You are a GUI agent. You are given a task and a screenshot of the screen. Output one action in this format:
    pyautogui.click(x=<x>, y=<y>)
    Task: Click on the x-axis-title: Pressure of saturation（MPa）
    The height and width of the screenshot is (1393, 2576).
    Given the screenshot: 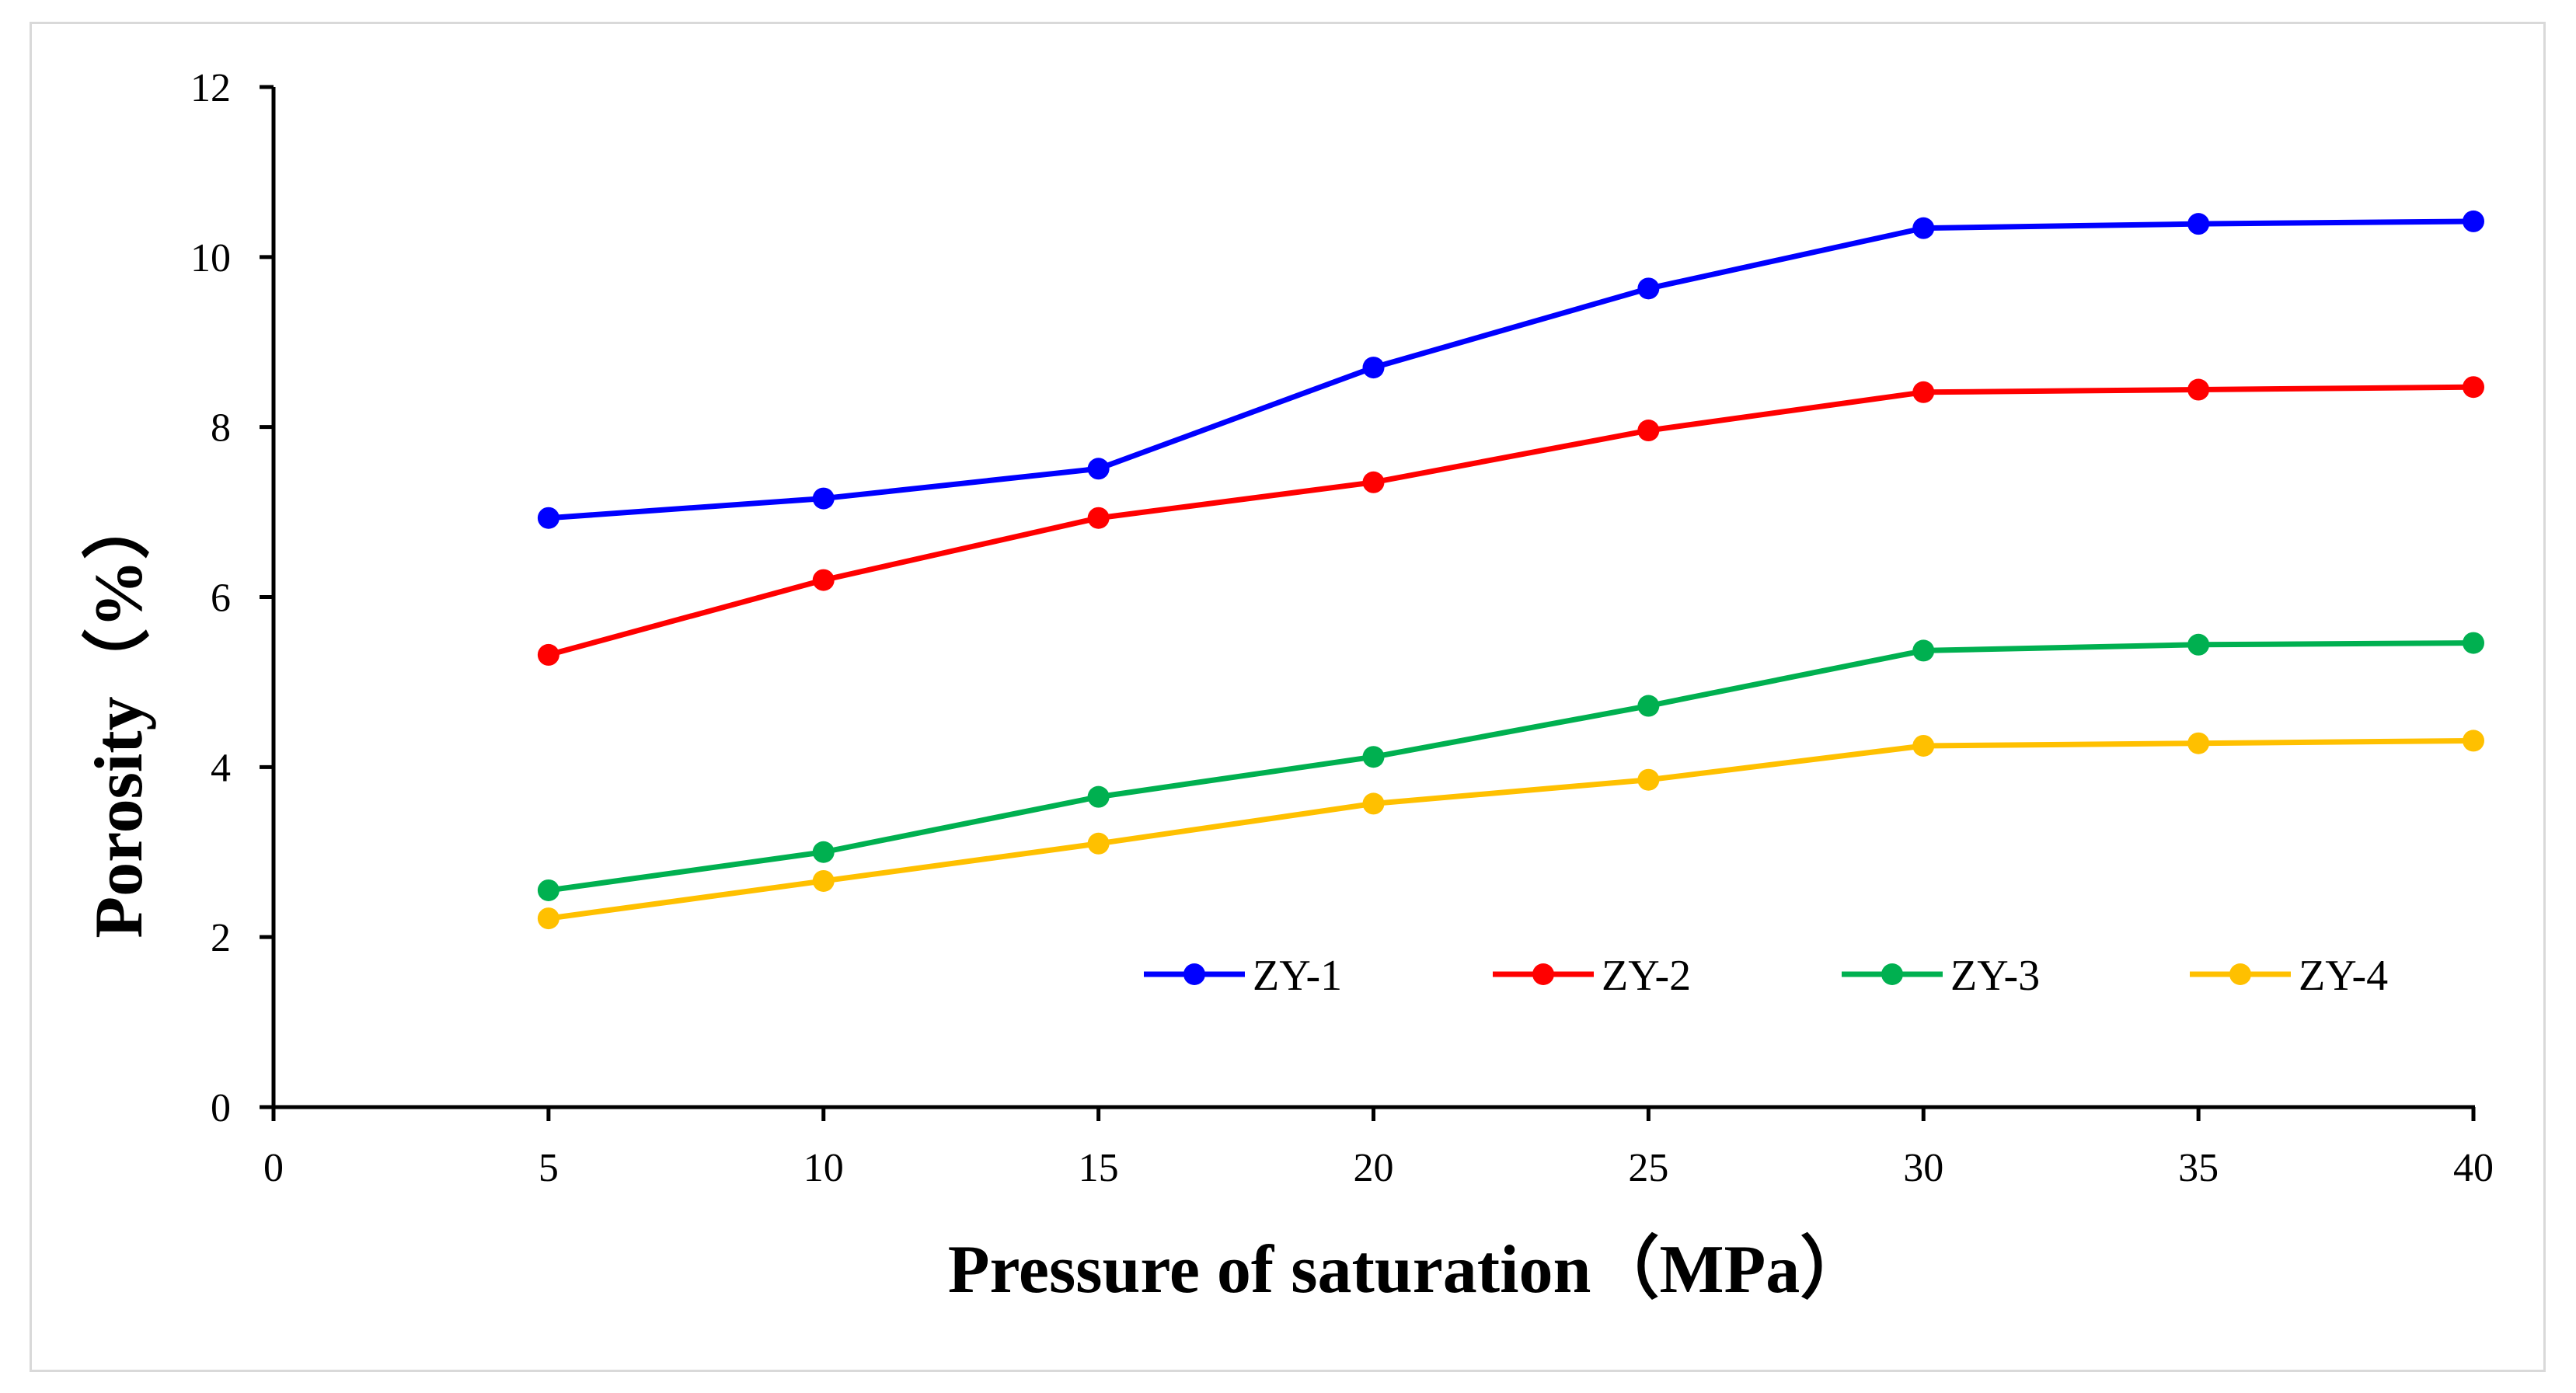 What is the action you would take?
    pyautogui.click(x=1408, y=1270)
    